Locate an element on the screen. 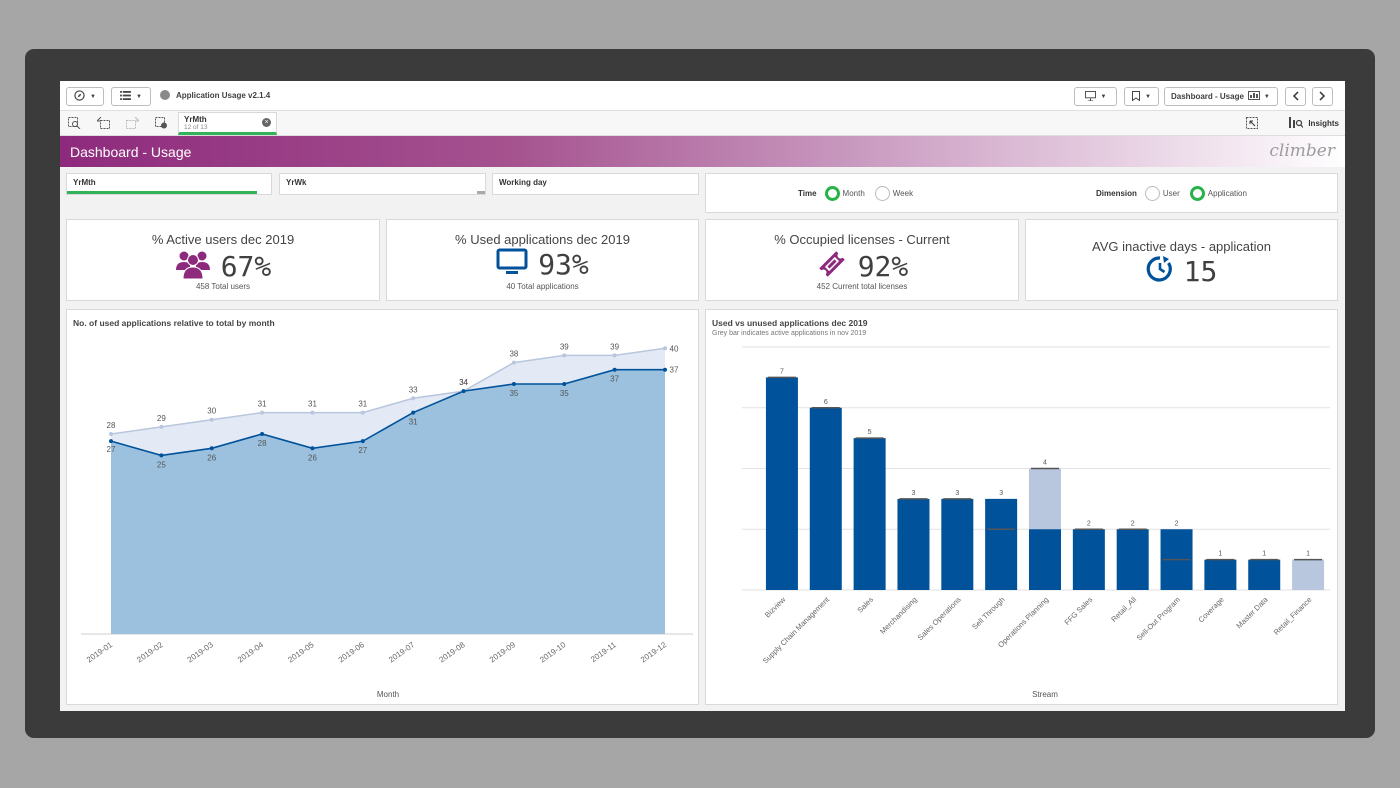  x-tick-label: 2019-05 is located at coordinates (301, 652).